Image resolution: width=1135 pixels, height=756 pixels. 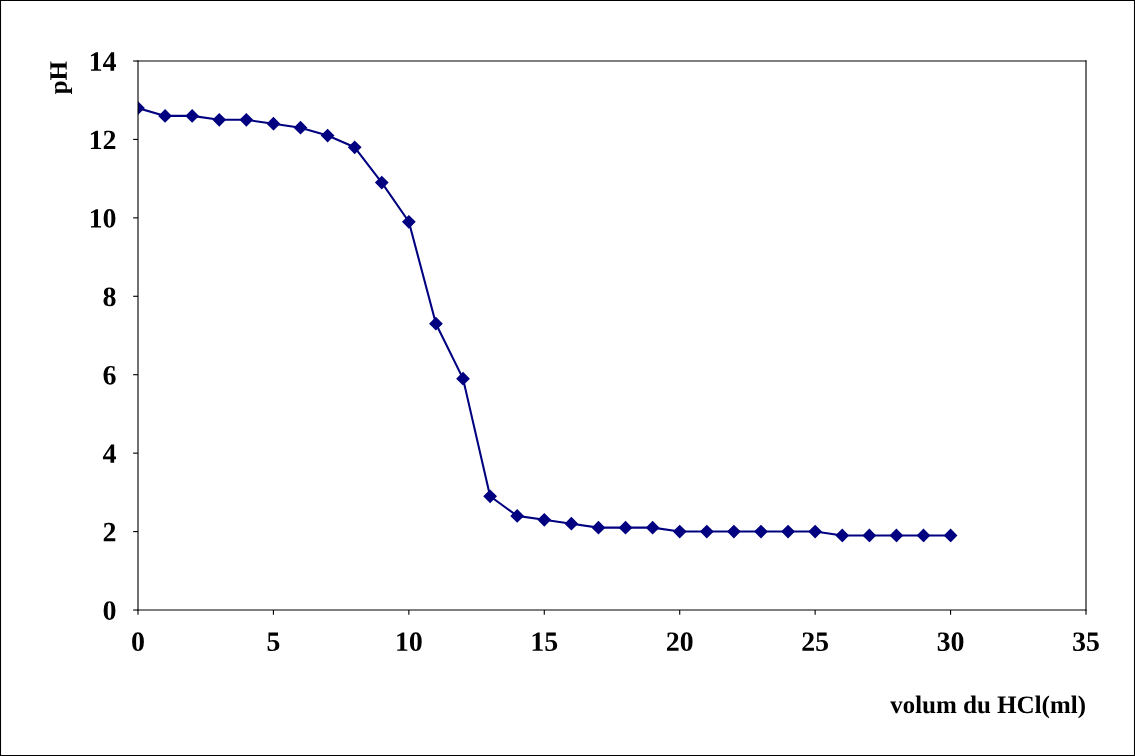 What do you see at coordinates (109, 453) in the screenshot?
I see `y-tick-label: 4` at bounding box center [109, 453].